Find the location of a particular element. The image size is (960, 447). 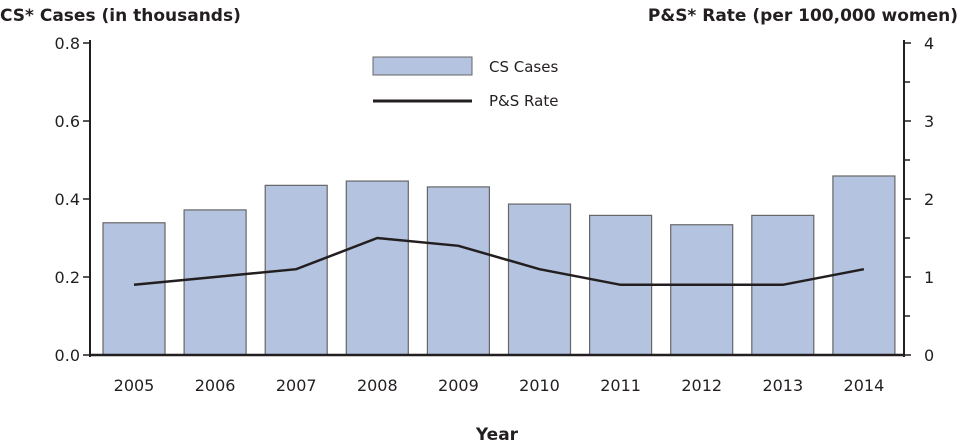

x-tick-label-2008: 2008 is located at coordinates (377, 385).